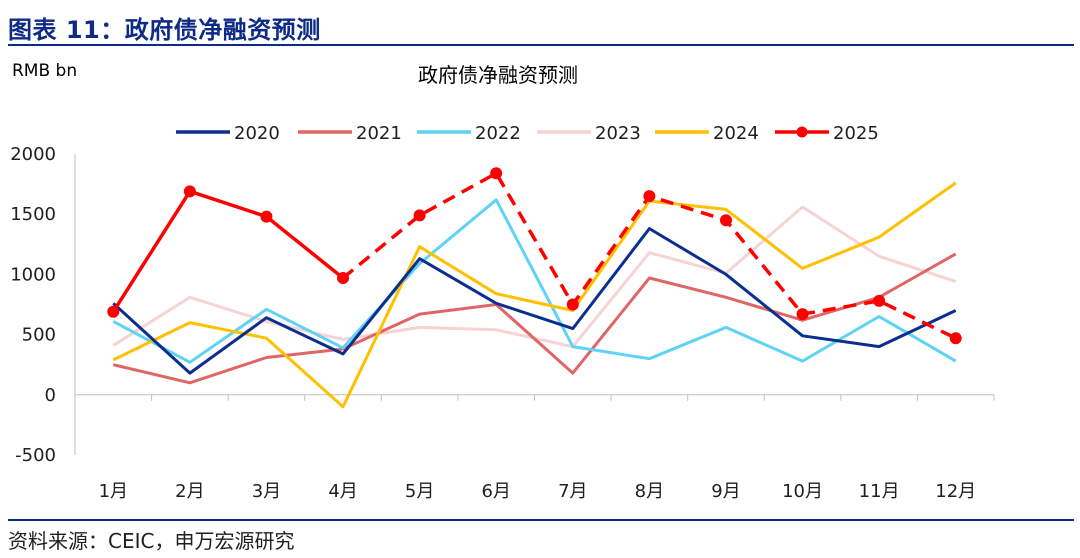 This screenshot has width=1080, height=558. I want to click on y-tick-label-1500: 1500, so click(33, 214).